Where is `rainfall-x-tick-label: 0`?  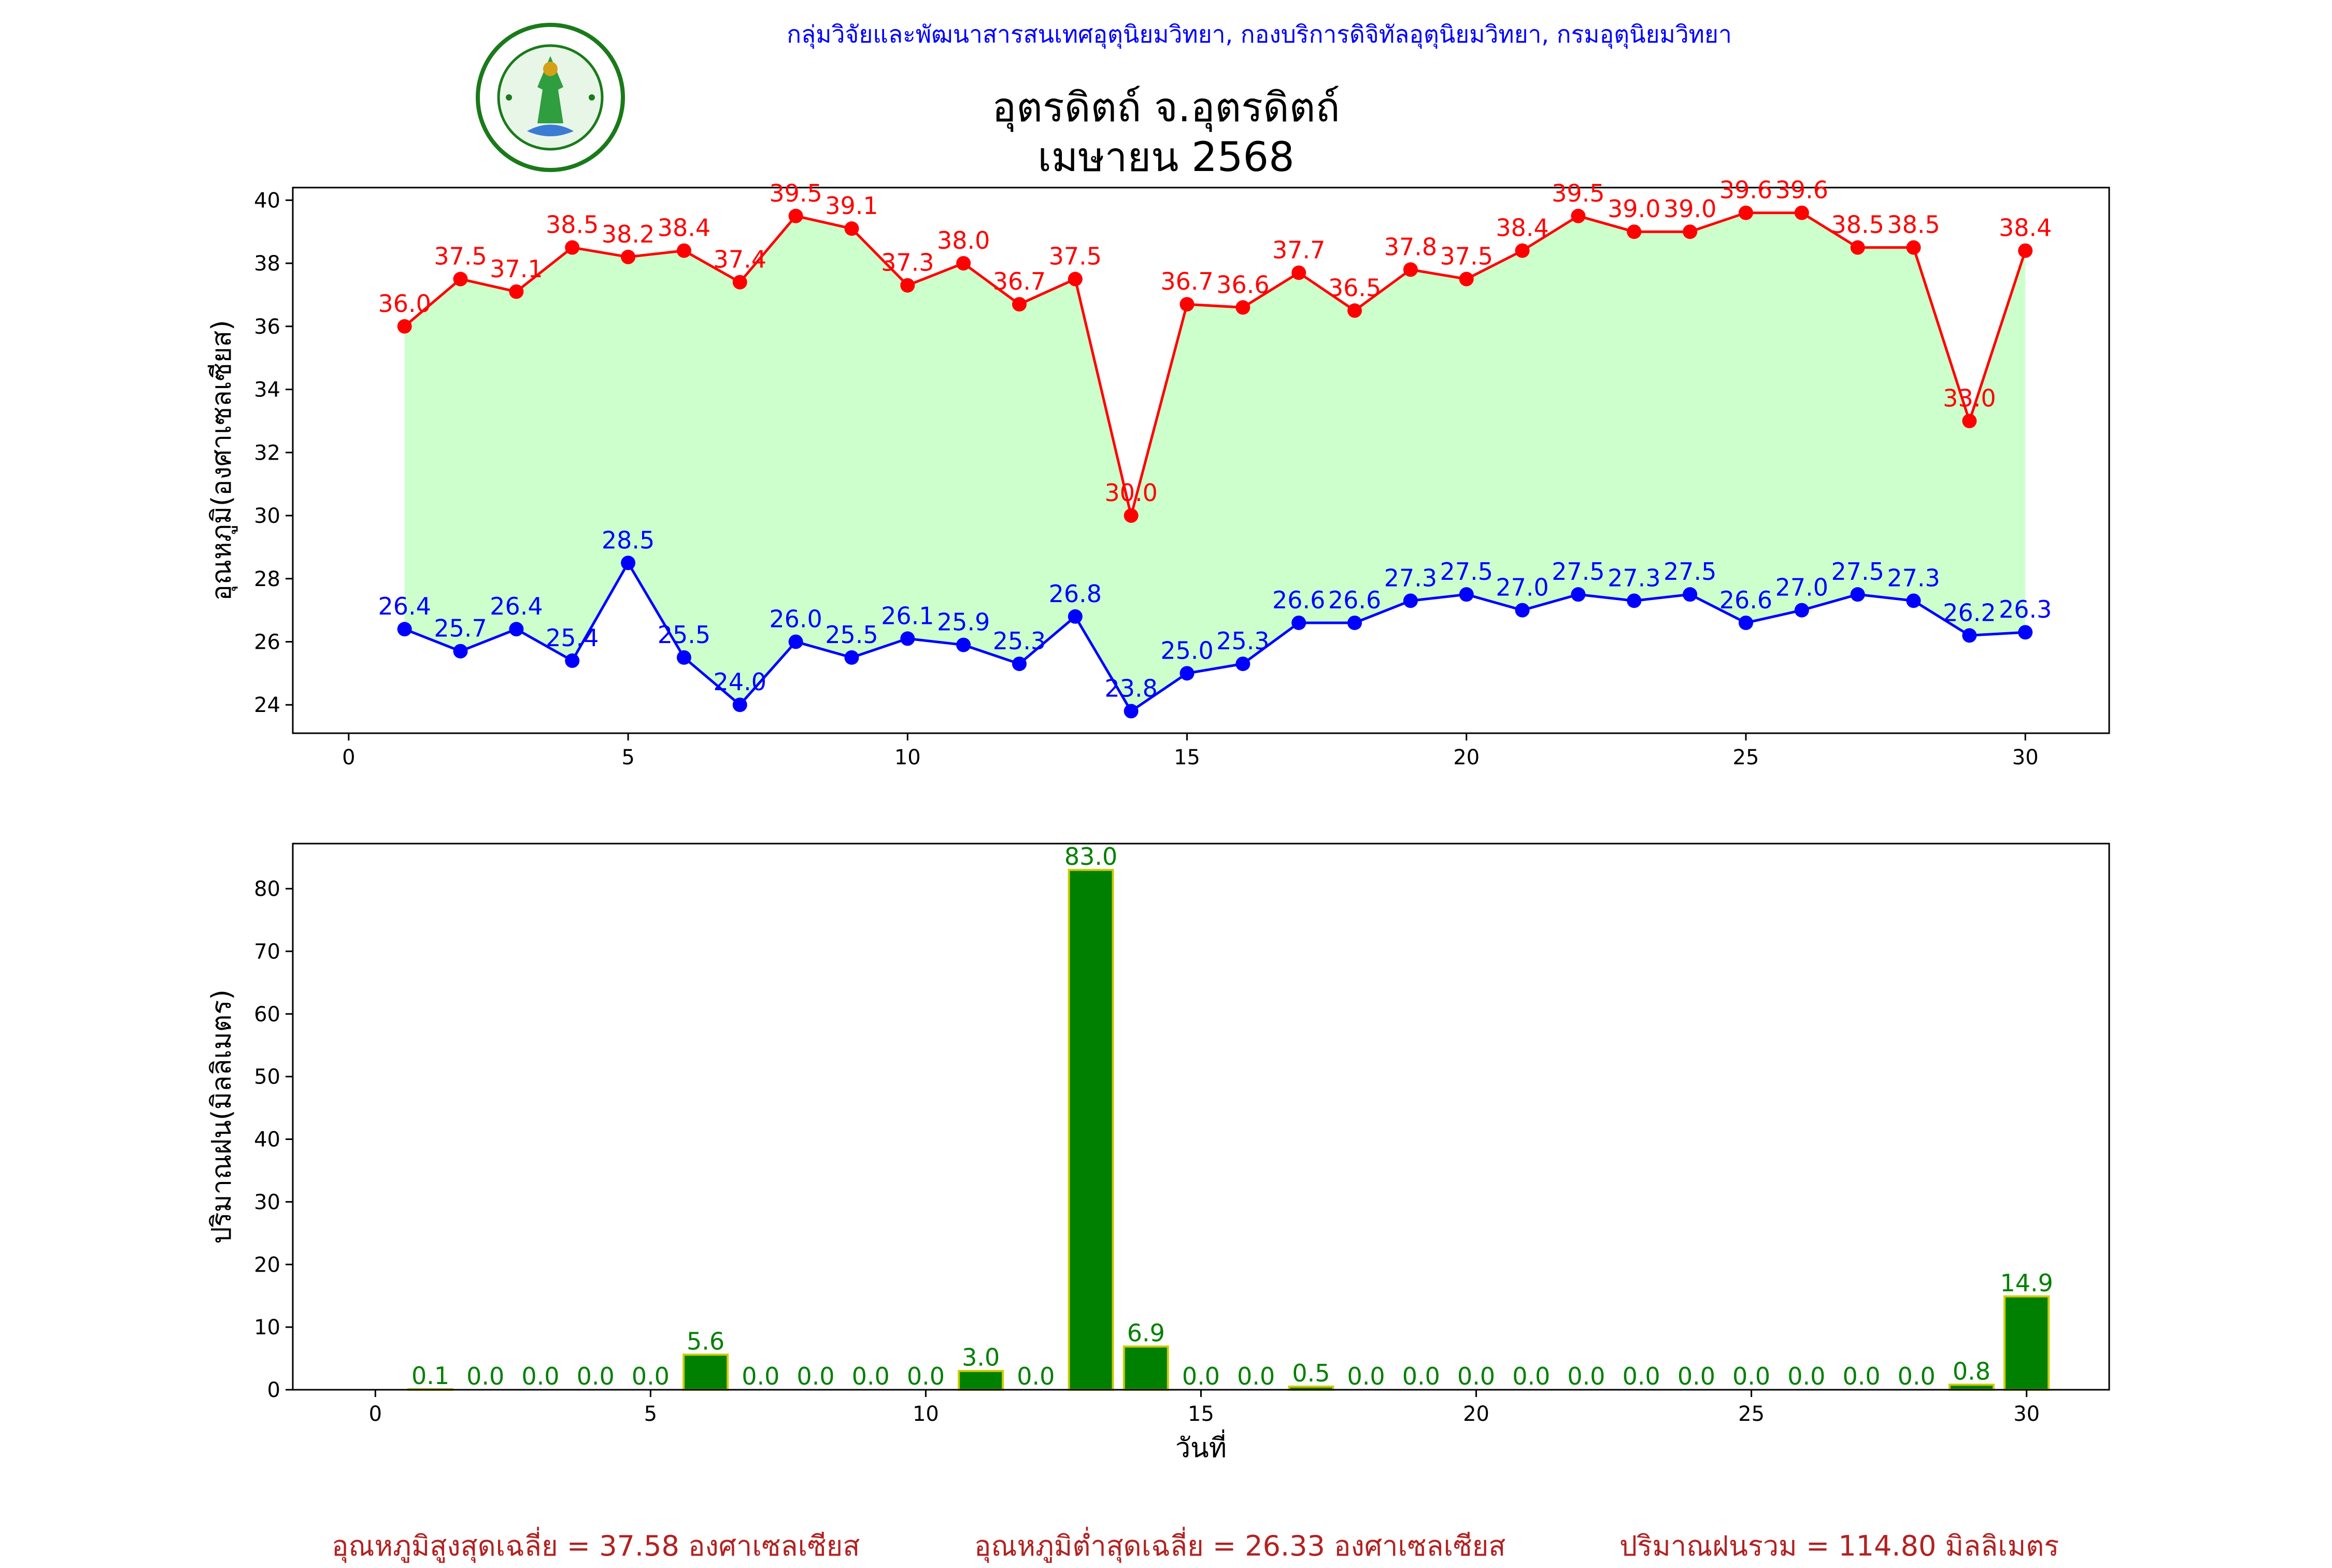
rainfall-x-tick-label: 0 is located at coordinates (376, 1414).